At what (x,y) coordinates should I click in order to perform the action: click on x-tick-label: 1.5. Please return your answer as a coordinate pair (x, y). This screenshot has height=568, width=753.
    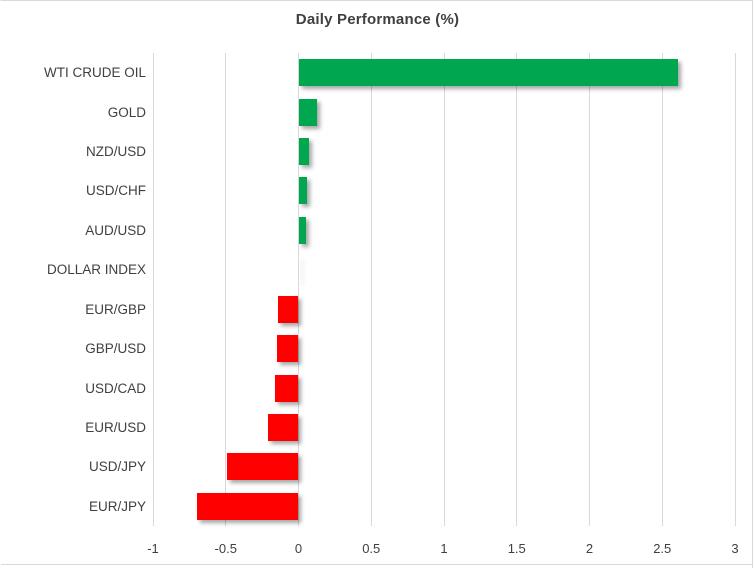
    Looking at the image, I should click on (516, 548).